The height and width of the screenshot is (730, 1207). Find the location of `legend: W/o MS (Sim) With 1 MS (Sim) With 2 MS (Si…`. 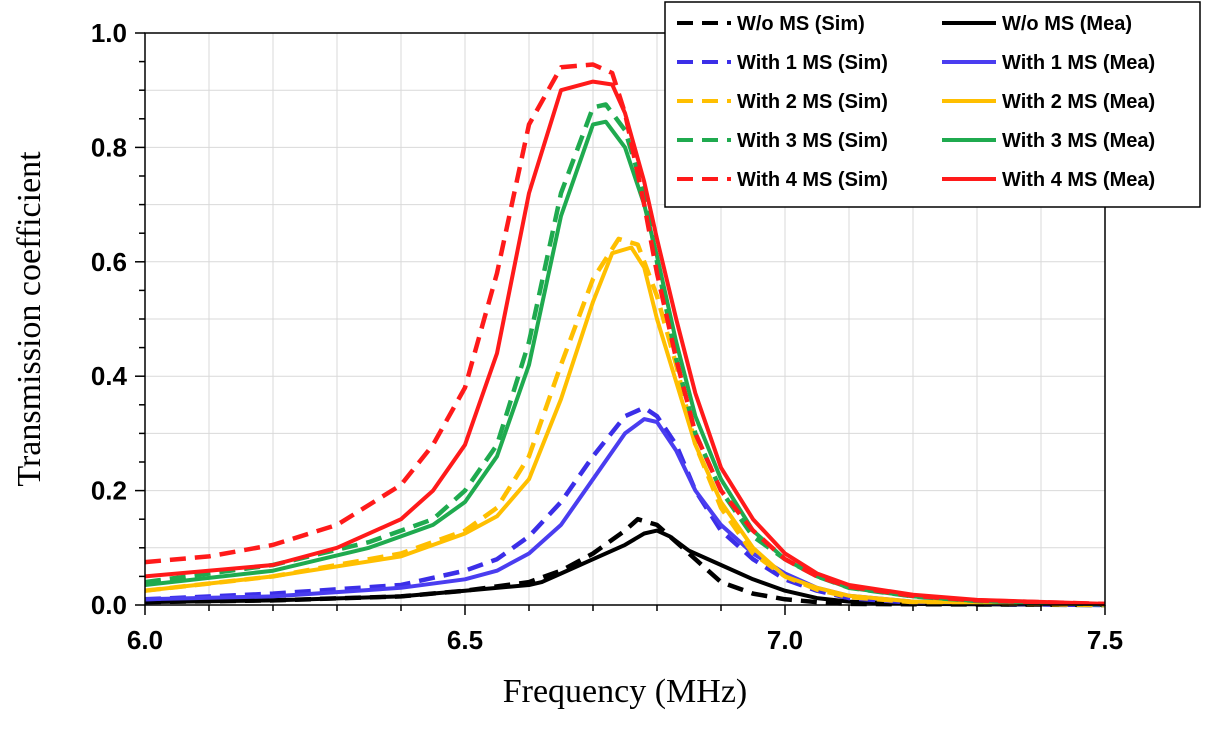

legend: W/o MS (Sim) With 1 MS (Sim) With 2 MS (Si… is located at coordinates (932, 104).